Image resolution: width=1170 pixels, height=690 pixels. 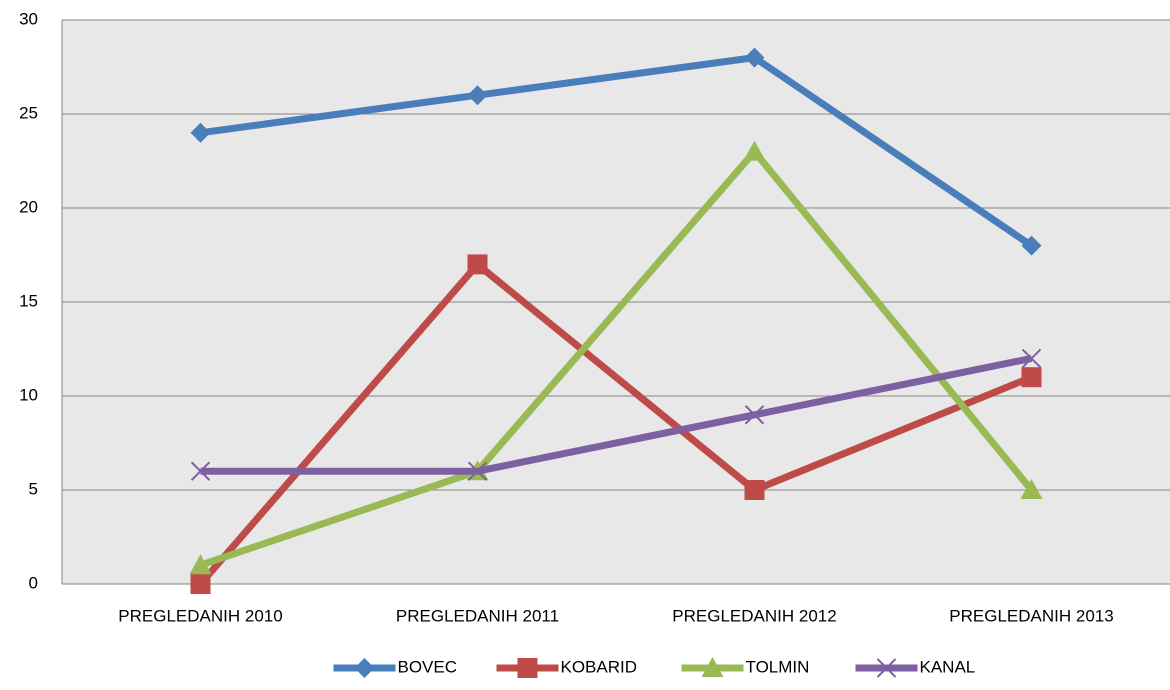 I want to click on series, so click(x=616, y=414).